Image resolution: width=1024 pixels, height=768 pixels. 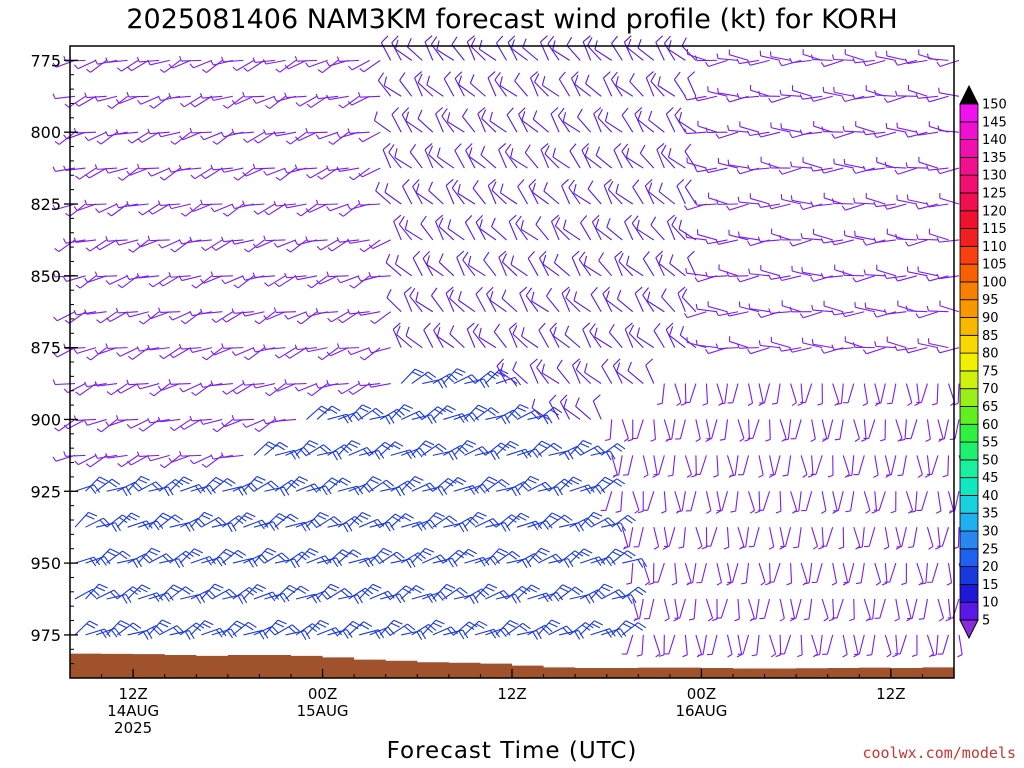 I want to click on y-tick-label: 800, so click(x=45, y=132).